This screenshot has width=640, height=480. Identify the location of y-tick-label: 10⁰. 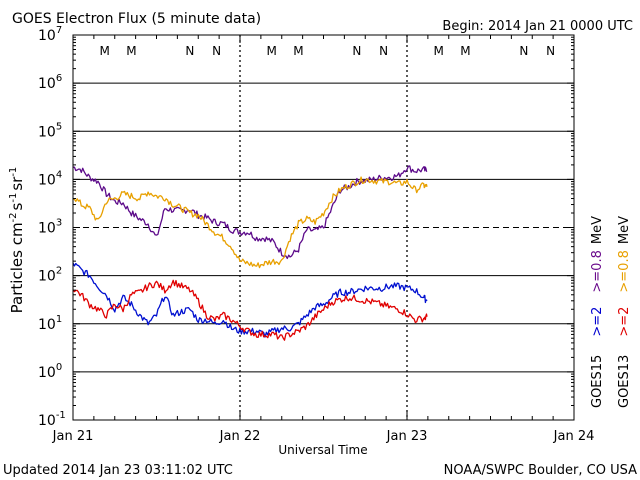
(50, 371).